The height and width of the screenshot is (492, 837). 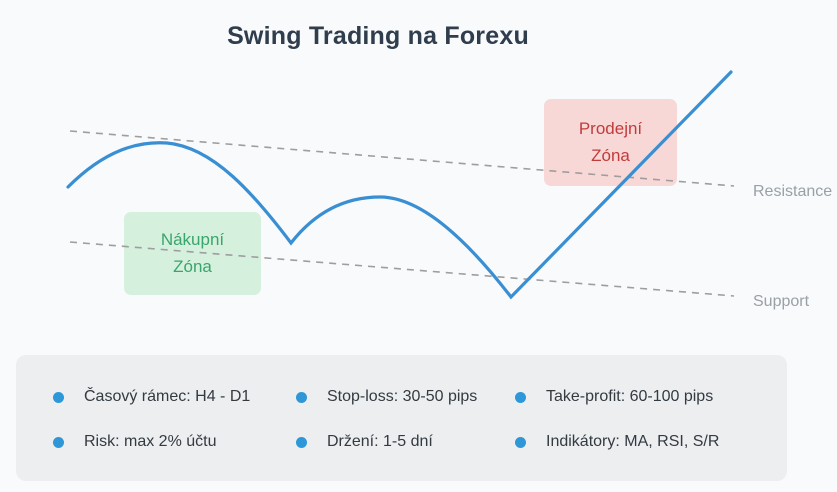 What do you see at coordinates (167, 396) in the screenshot?
I see `list-item-label: Časový rámec: H4 - D1` at bounding box center [167, 396].